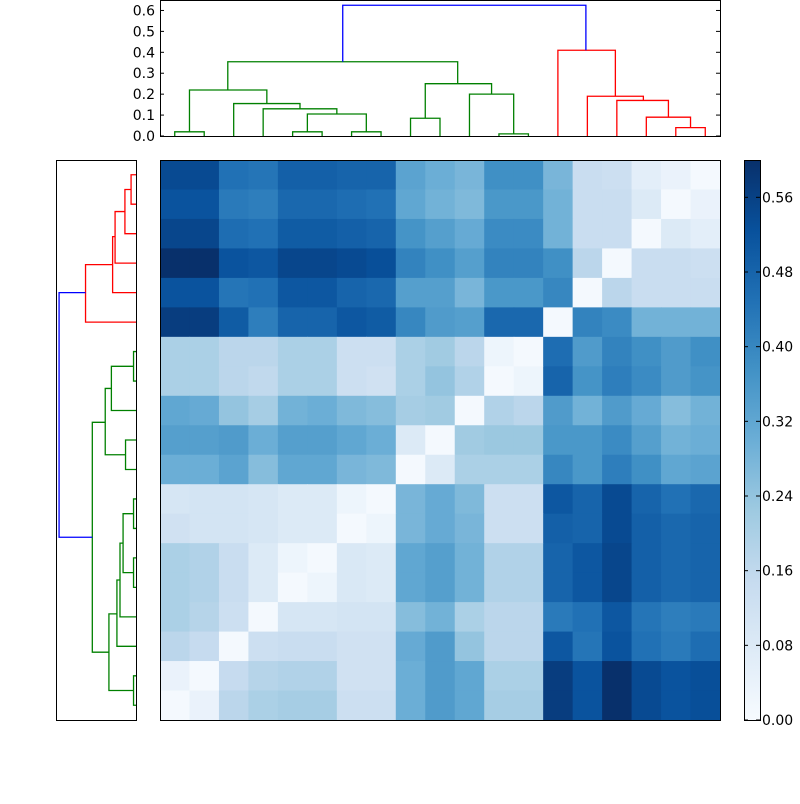 The width and height of the screenshot is (800, 804). Describe the element at coordinates (768, 459) in the screenshot. I see `colorbar-ticks: 0.00 0.08 0.16 0.24 0.32 0.40 0.48 0.56` at that location.